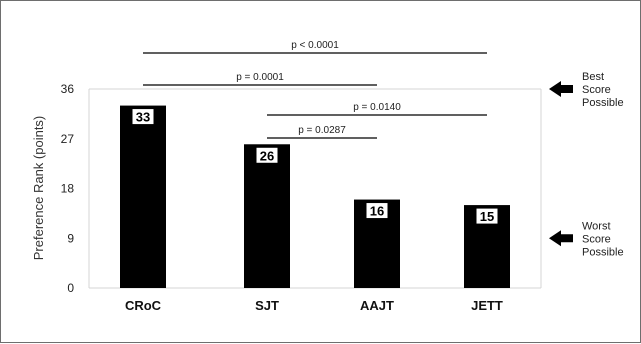 The image size is (641, 344). What do you see at coordinates (260, 77) in the screenshot?
I see `significance-label: p = 0.0001` at bounding box center [260, 77].